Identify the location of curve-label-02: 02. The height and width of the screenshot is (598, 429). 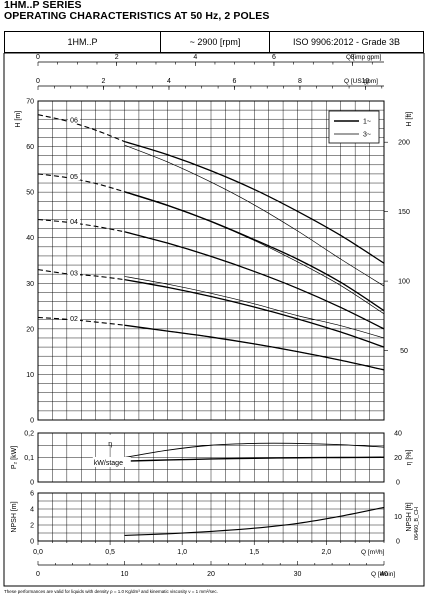
(74, 319).